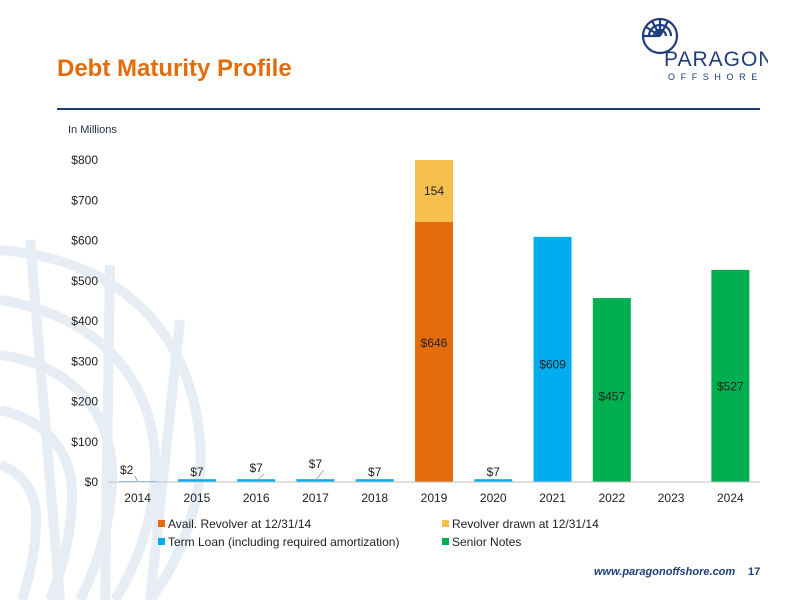  I want to click on logo-subtitle: OFFSHORE, so click(715, 77).